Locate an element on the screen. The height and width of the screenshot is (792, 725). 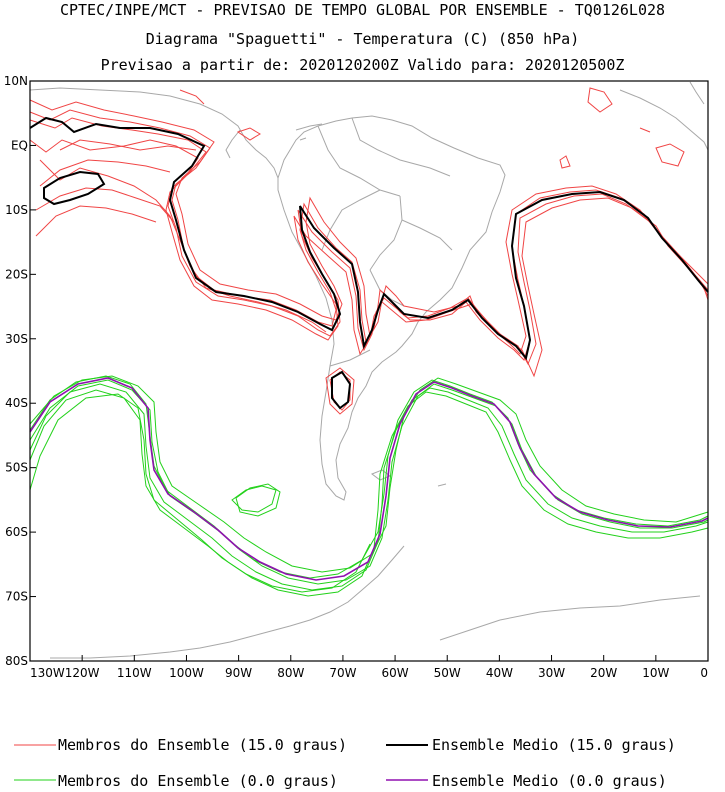
legend-label-members-0: Membros do Ensemble (0.0 graus) is located at coordinates (198, 781).